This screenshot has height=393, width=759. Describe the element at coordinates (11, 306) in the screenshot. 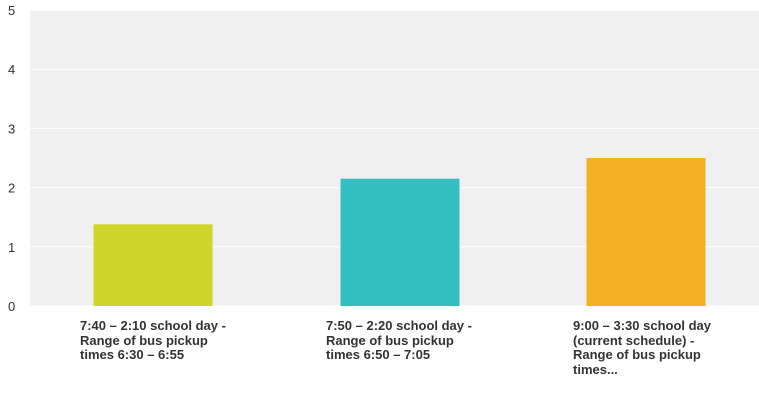

I see `y-tick-label: 0` at that location.